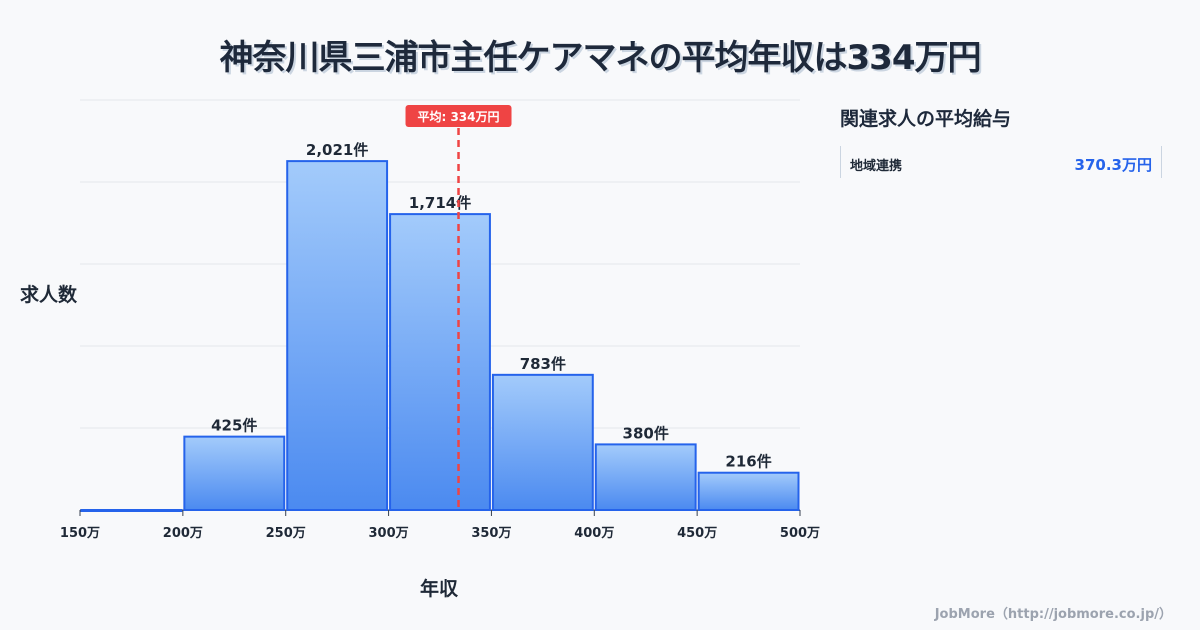 This screenshot has height=630, width=1200. Describe the element at coordinates (286, 533) in the screenshot. I see `x-tick-label: 250万` at that location.